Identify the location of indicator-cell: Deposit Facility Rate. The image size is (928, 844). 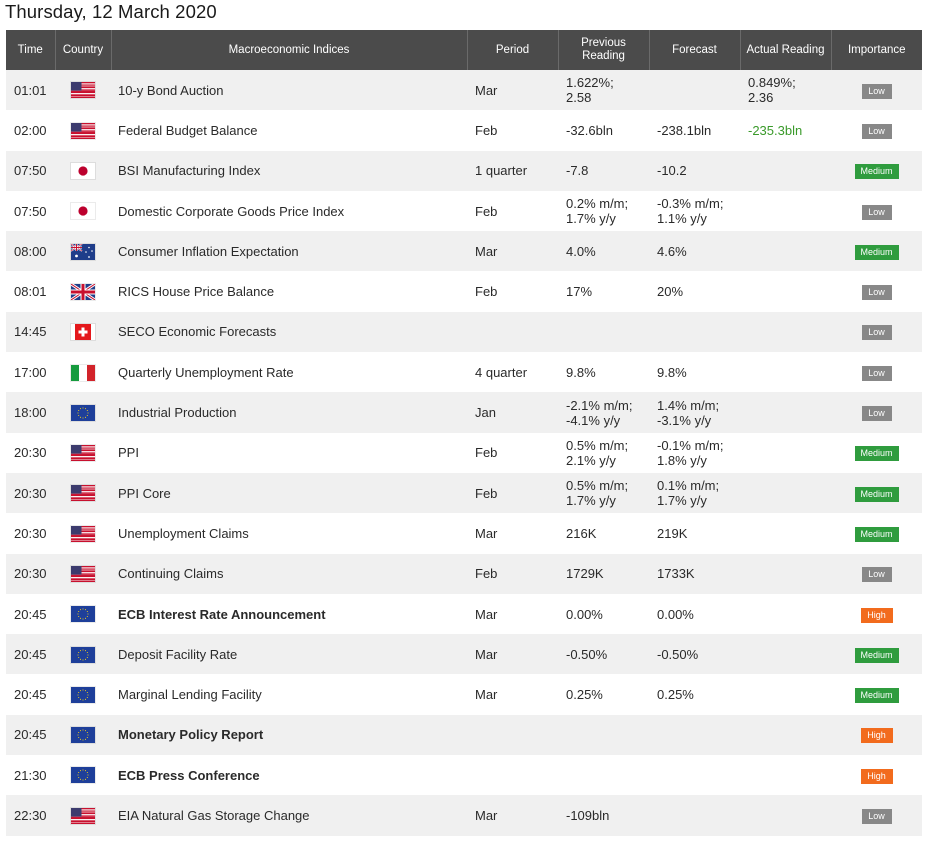
(289, 654).